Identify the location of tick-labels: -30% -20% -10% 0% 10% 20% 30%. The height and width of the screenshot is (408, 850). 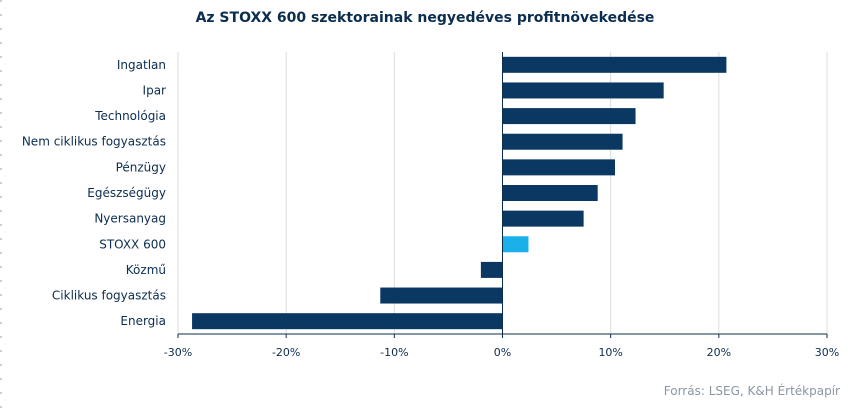
(501, 352).